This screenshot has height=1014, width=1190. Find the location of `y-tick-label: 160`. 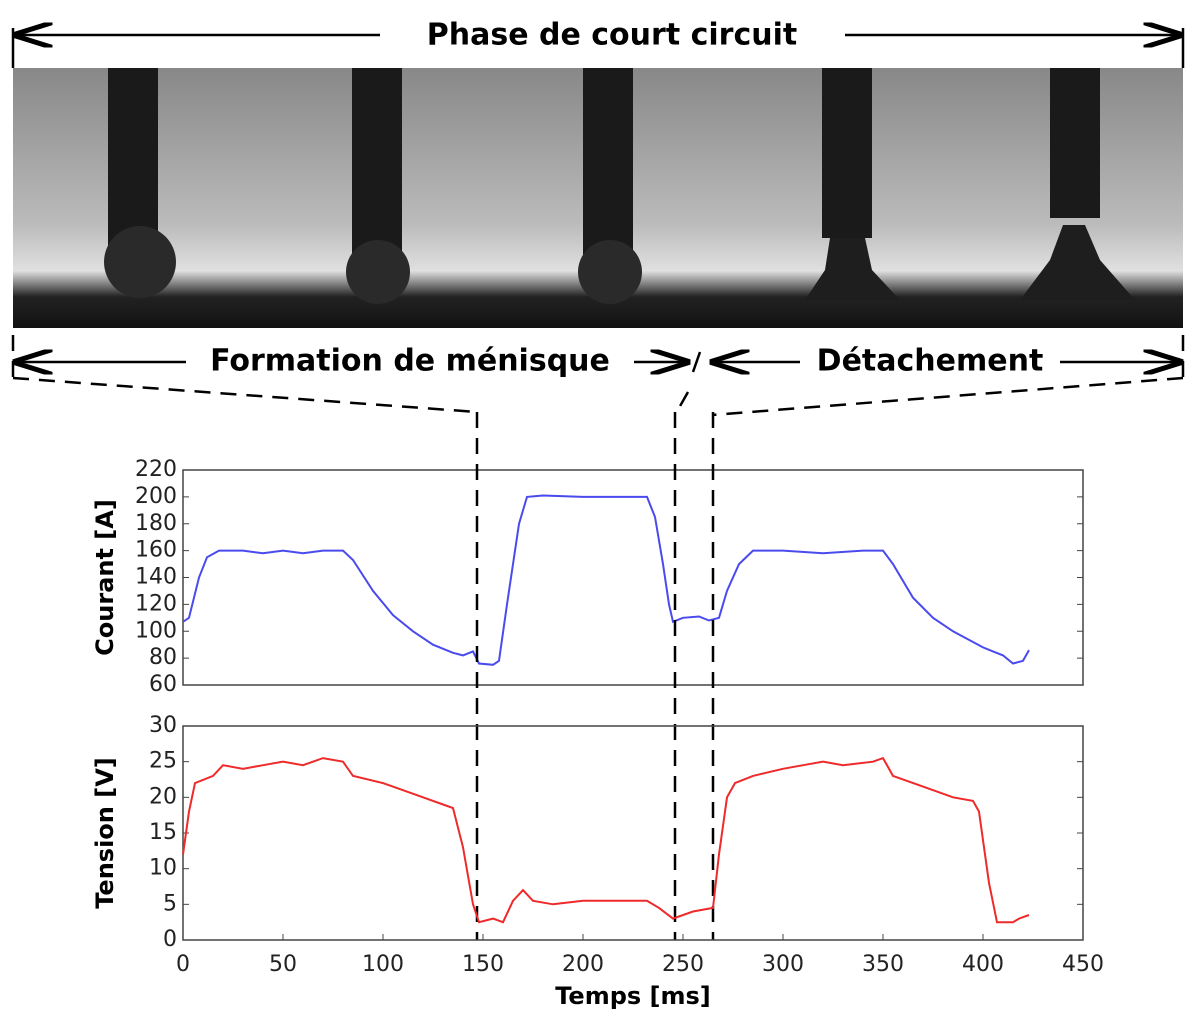

y-tick-label: 160 is located at coordinates (156, 550).